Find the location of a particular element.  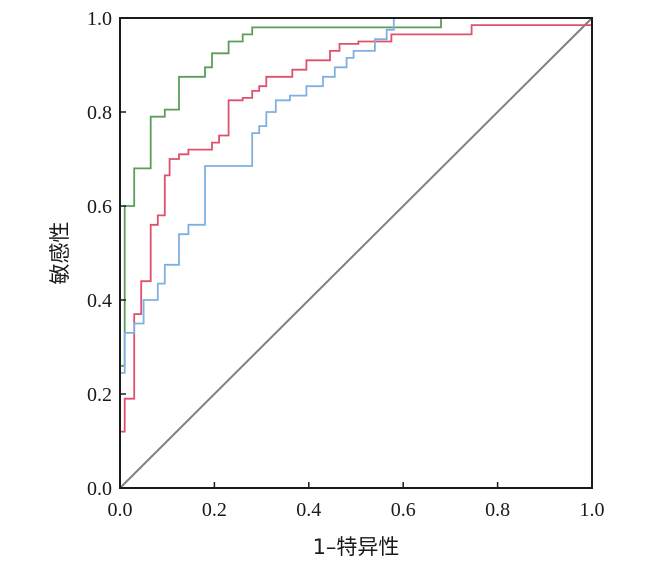

y-tick-label: 1.0 is located at coordinates (99, 19).